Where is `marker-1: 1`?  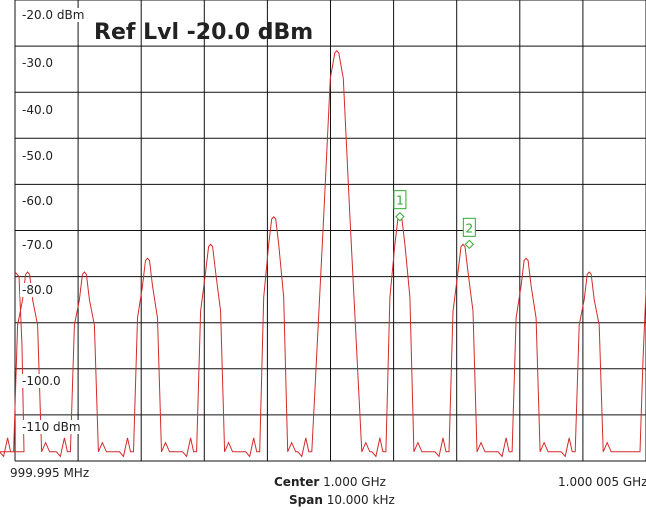
marker-1: 1 is located at coordinates (400, 206).